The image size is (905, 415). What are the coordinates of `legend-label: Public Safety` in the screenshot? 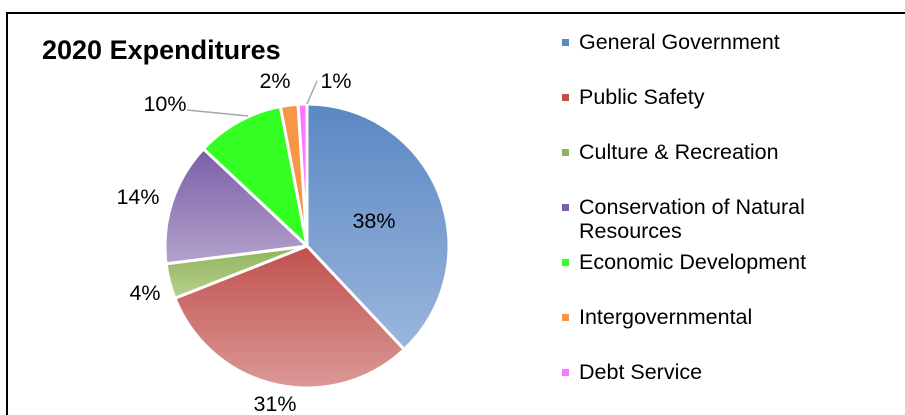 It's located at (642, 97).